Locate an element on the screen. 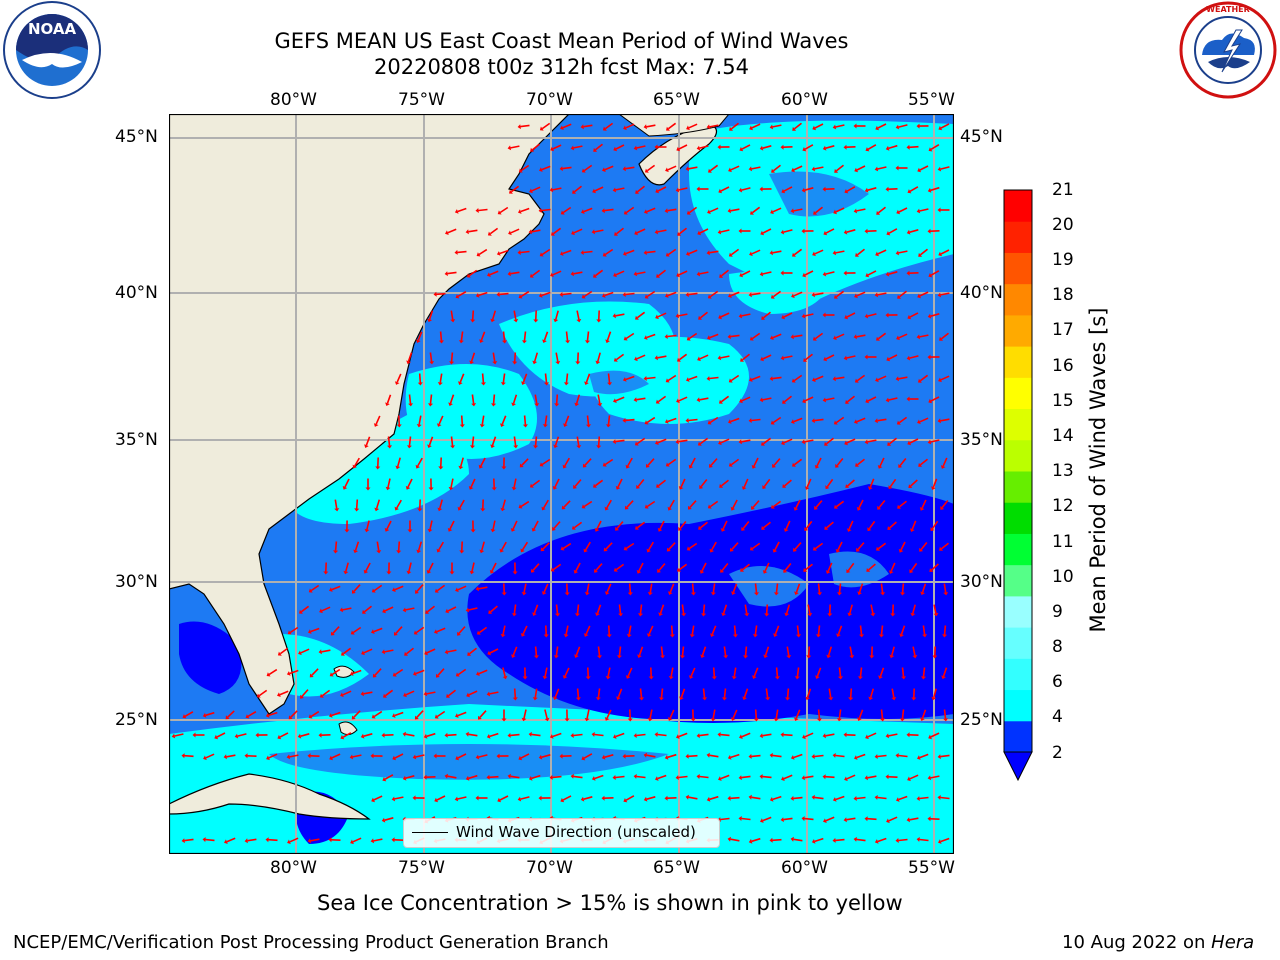  lat-label-left-30n: 30°N is located at coordinates (136, 582).